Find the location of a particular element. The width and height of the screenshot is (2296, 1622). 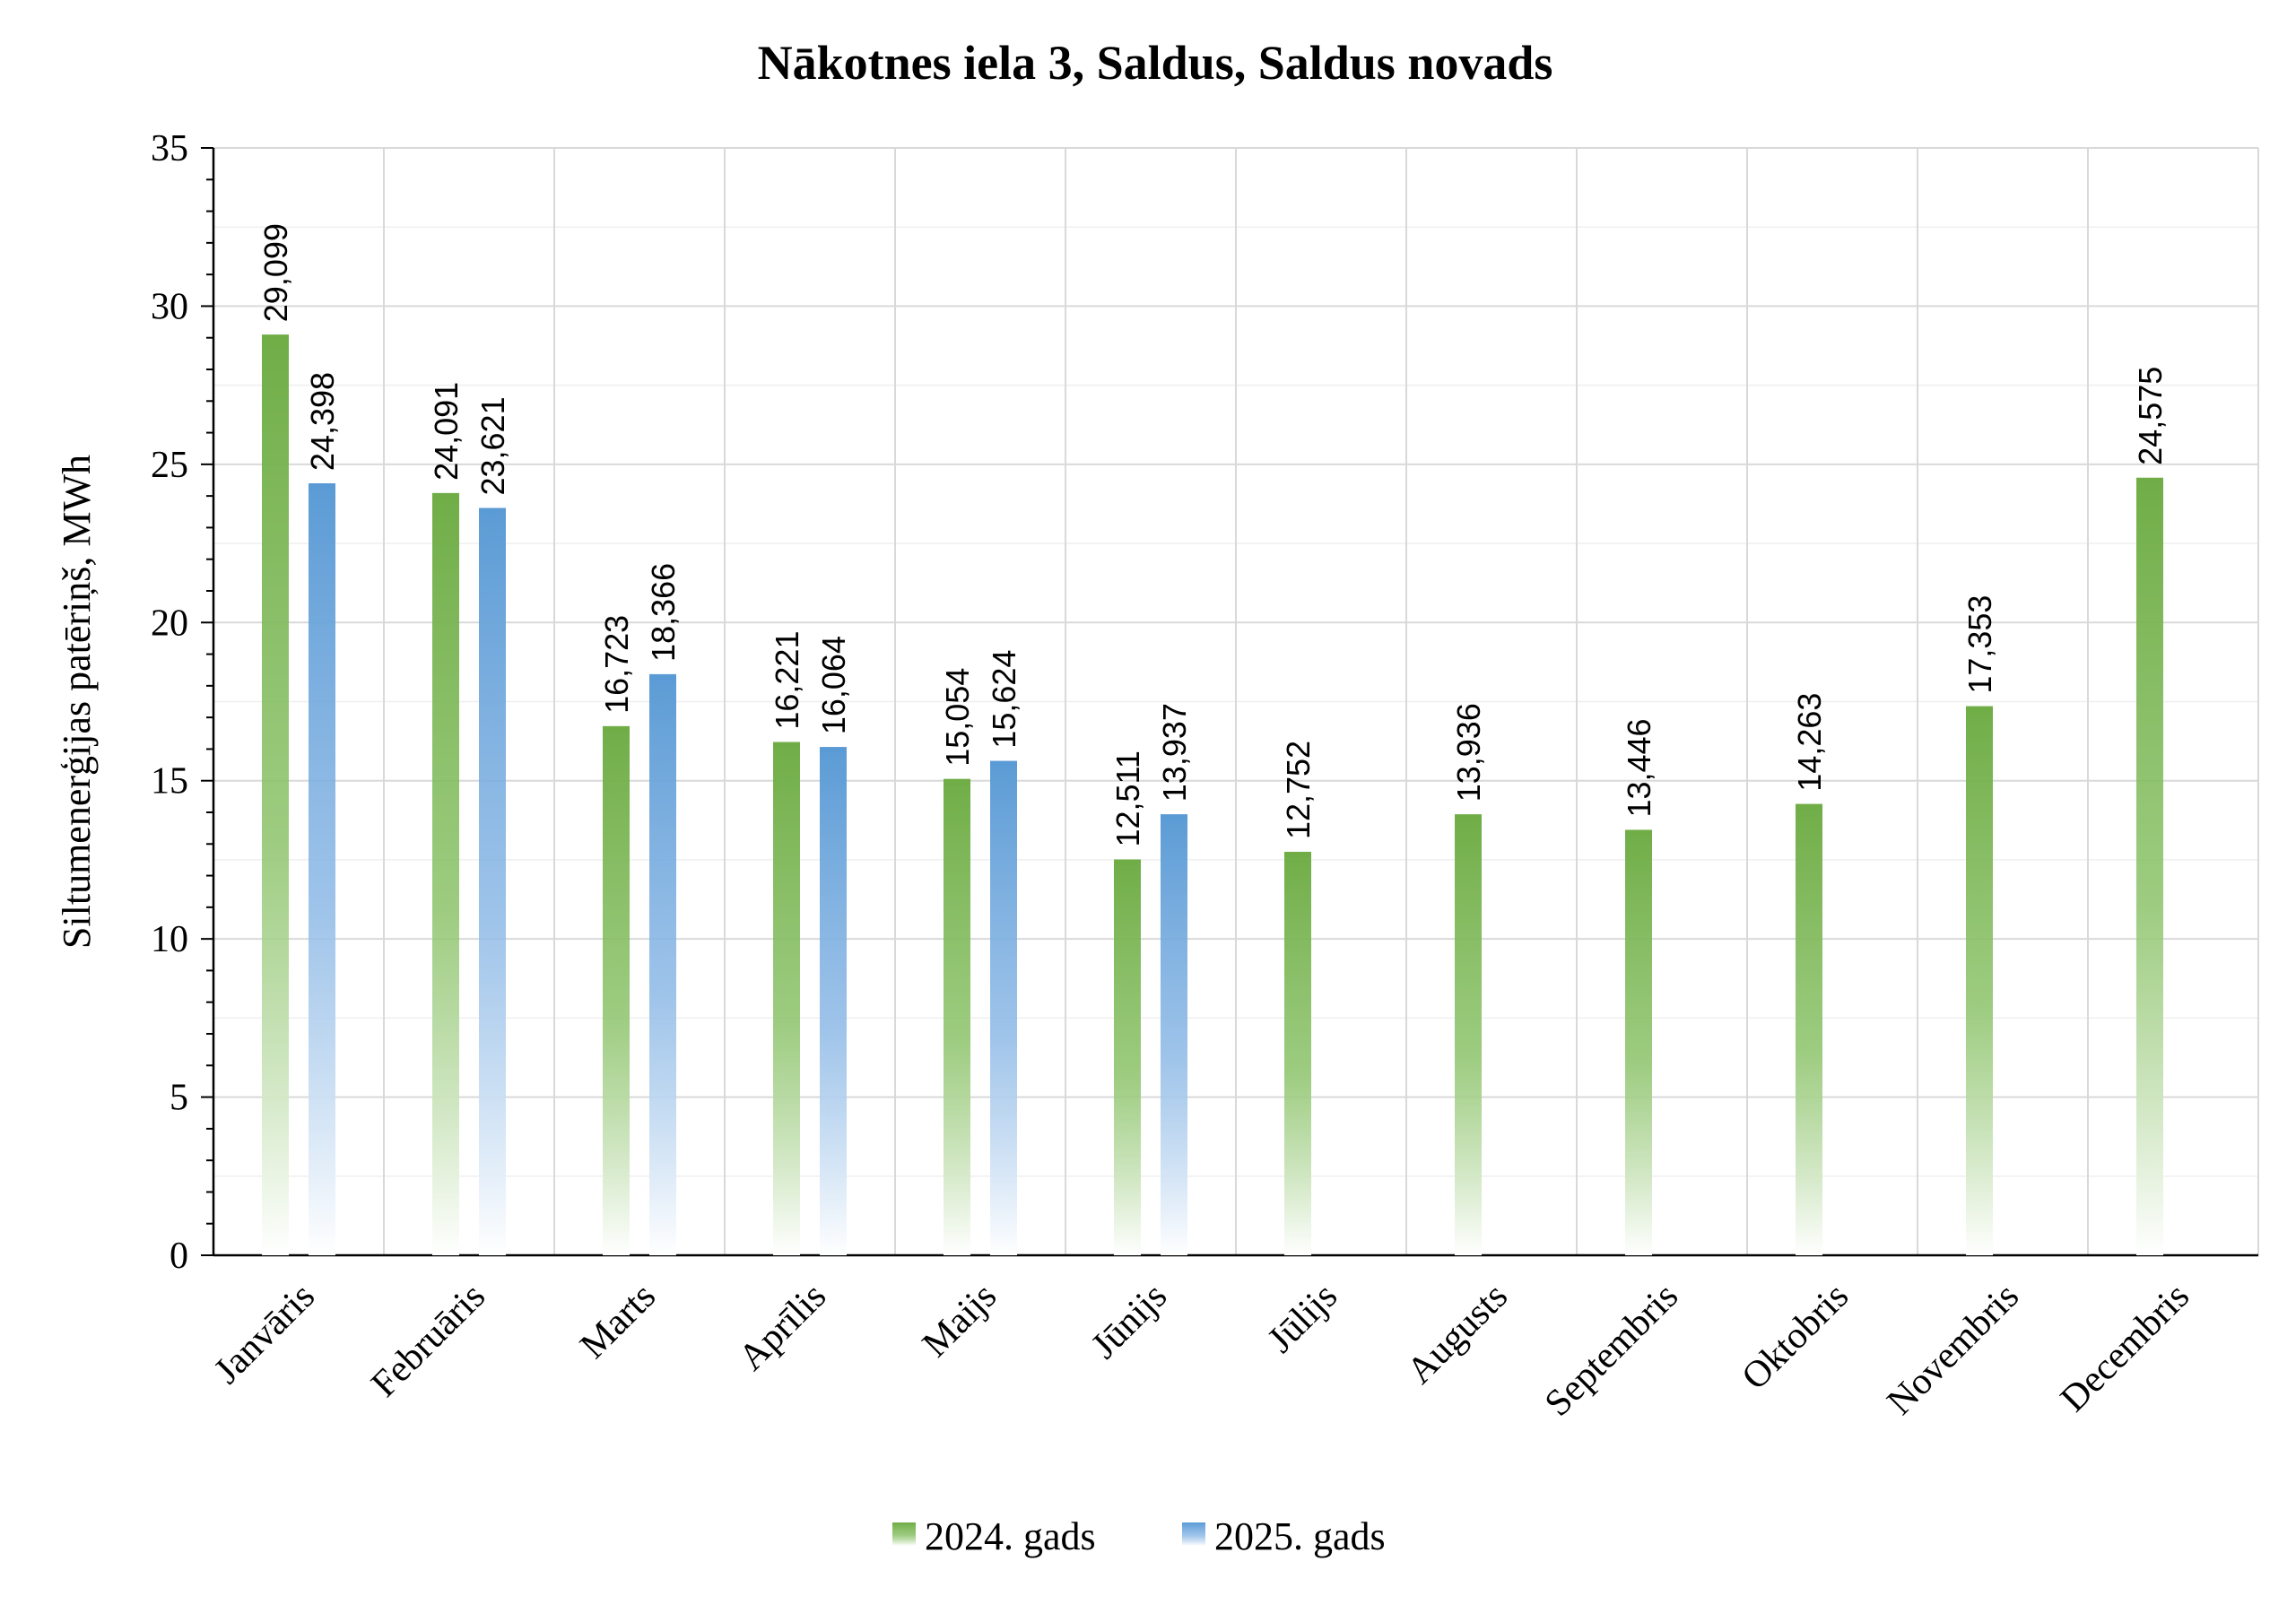

data-label: 24,398 is located at coordinates (322, 421).